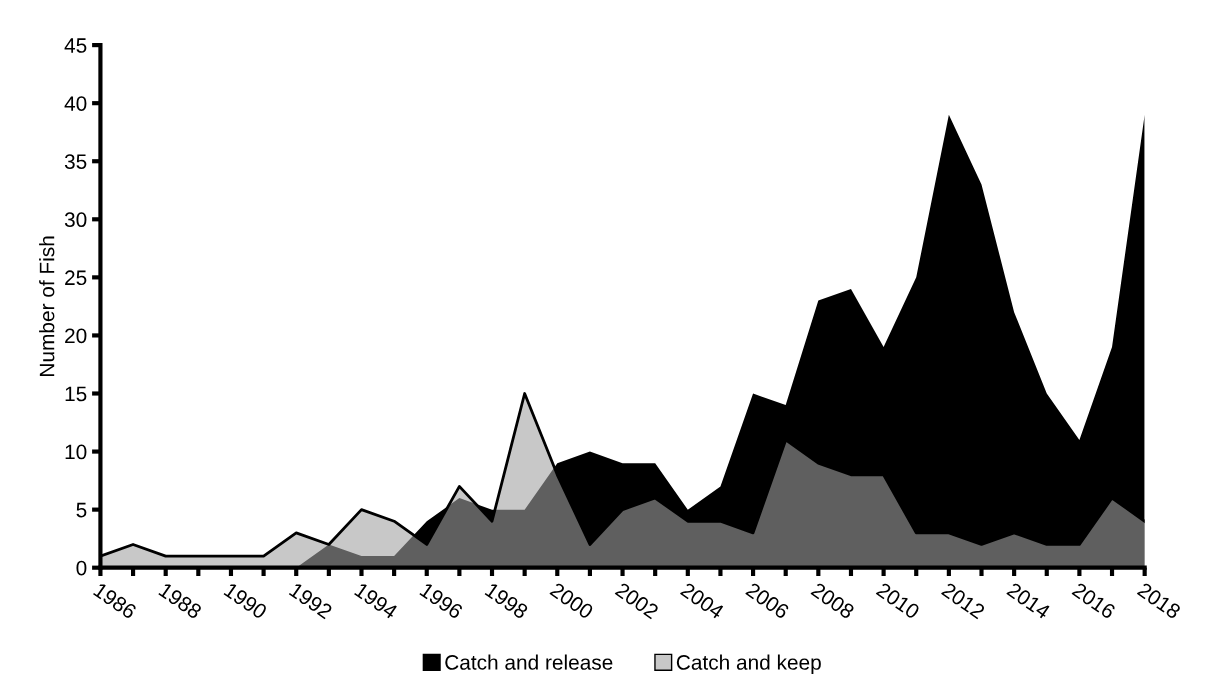 This screenshot has height=694, width=1210. What do you see at coordinates (1159, 600) in the screenshot?
I see `x-tick-label: 2018` at bounding box center [1159, 600].